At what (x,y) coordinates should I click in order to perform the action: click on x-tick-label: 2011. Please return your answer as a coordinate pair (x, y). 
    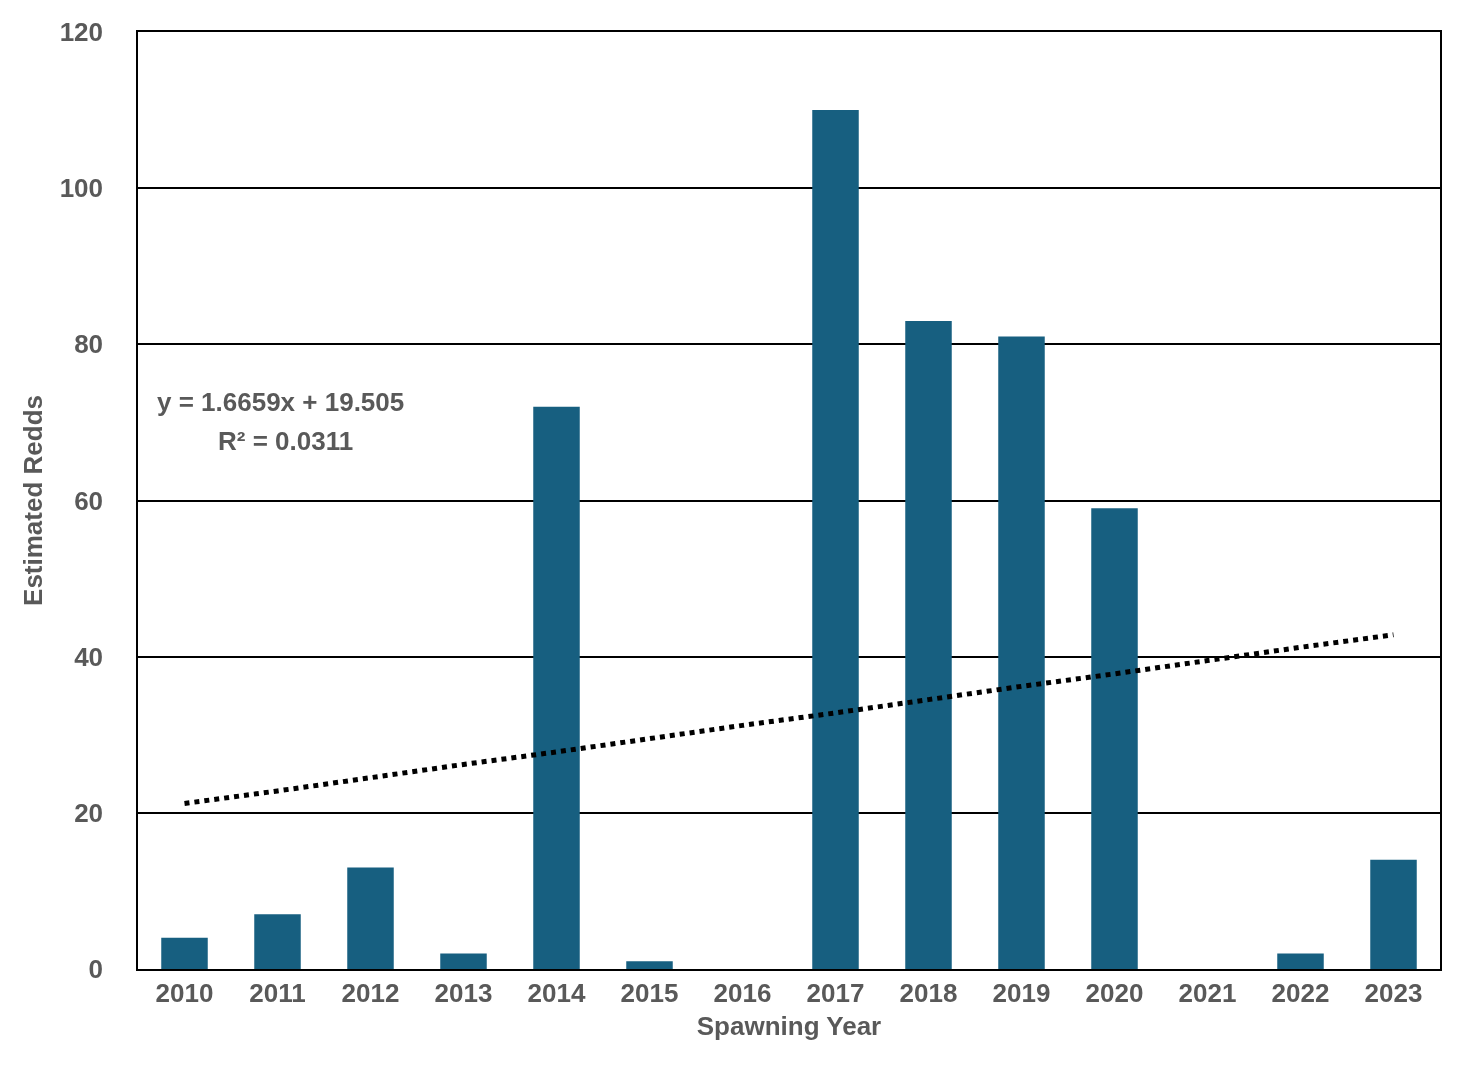
    Looking at the image, I should click on (277, 992).